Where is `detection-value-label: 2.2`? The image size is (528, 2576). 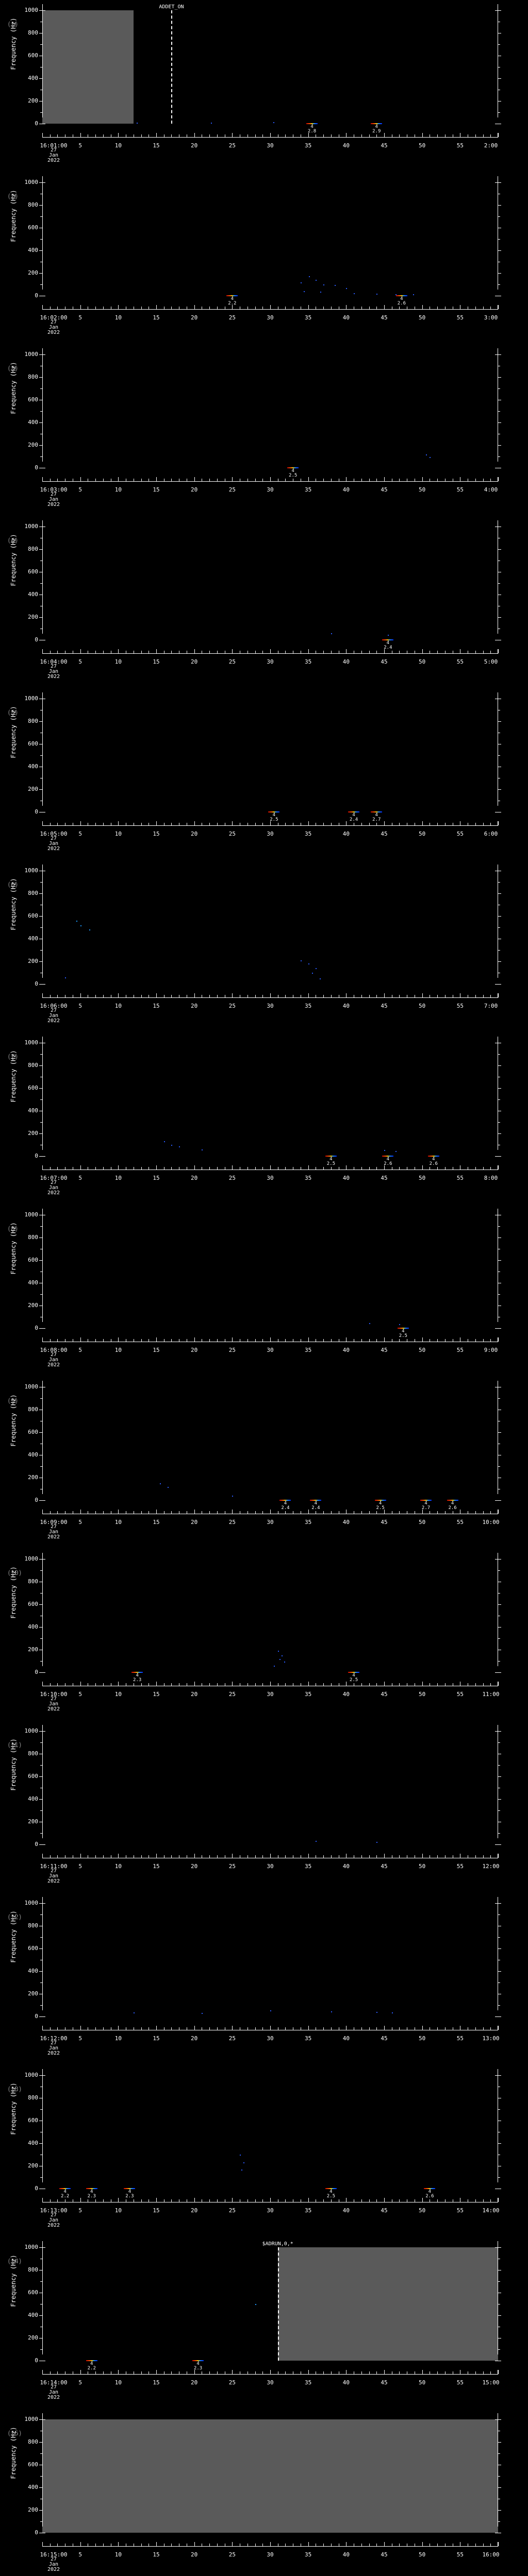
detection-value-label: 2.2 is located at coordinates (65, 2196).